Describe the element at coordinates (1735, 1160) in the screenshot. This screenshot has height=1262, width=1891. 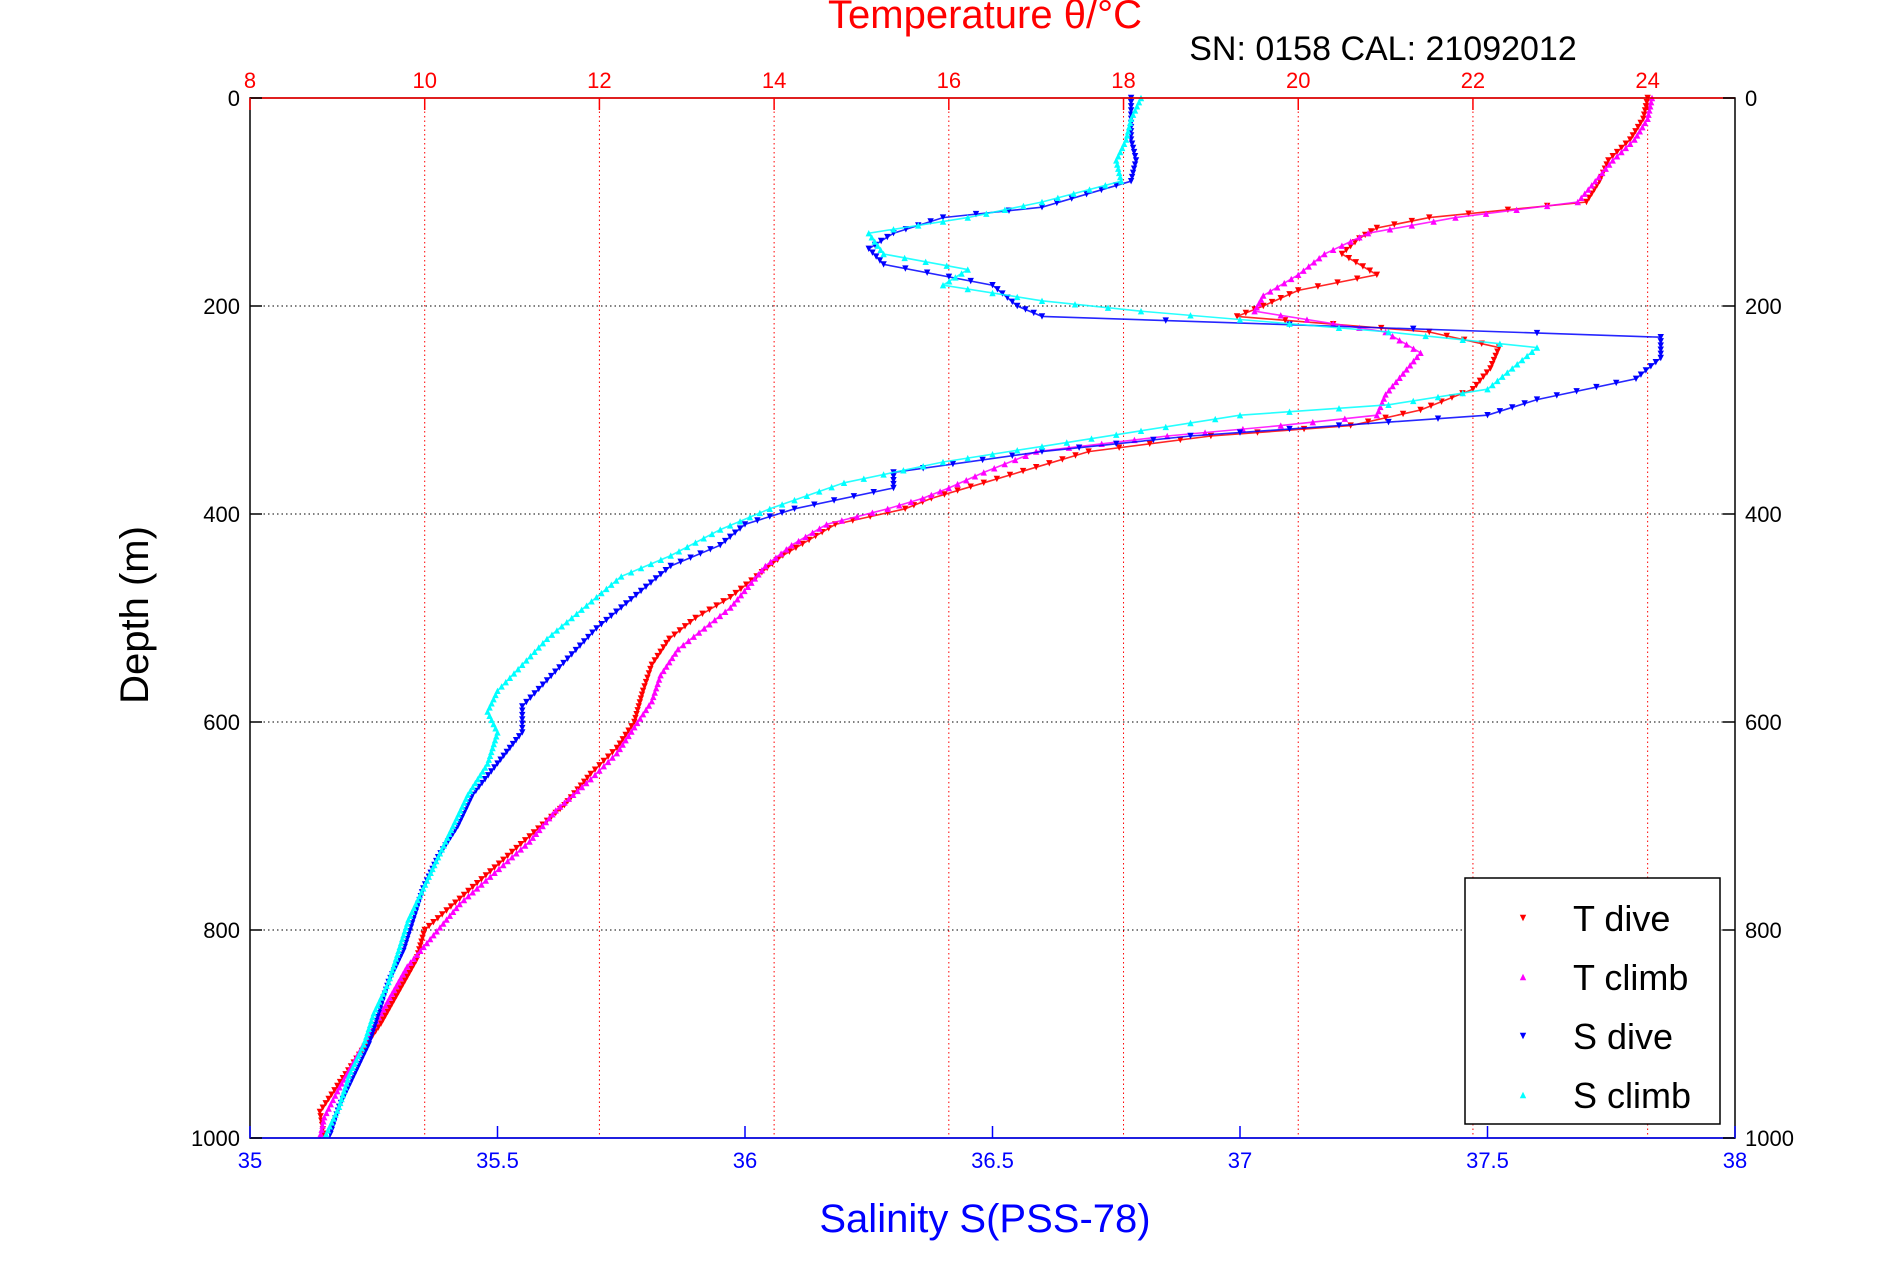
I see `x-bottom-tick-label: 38` at that location.